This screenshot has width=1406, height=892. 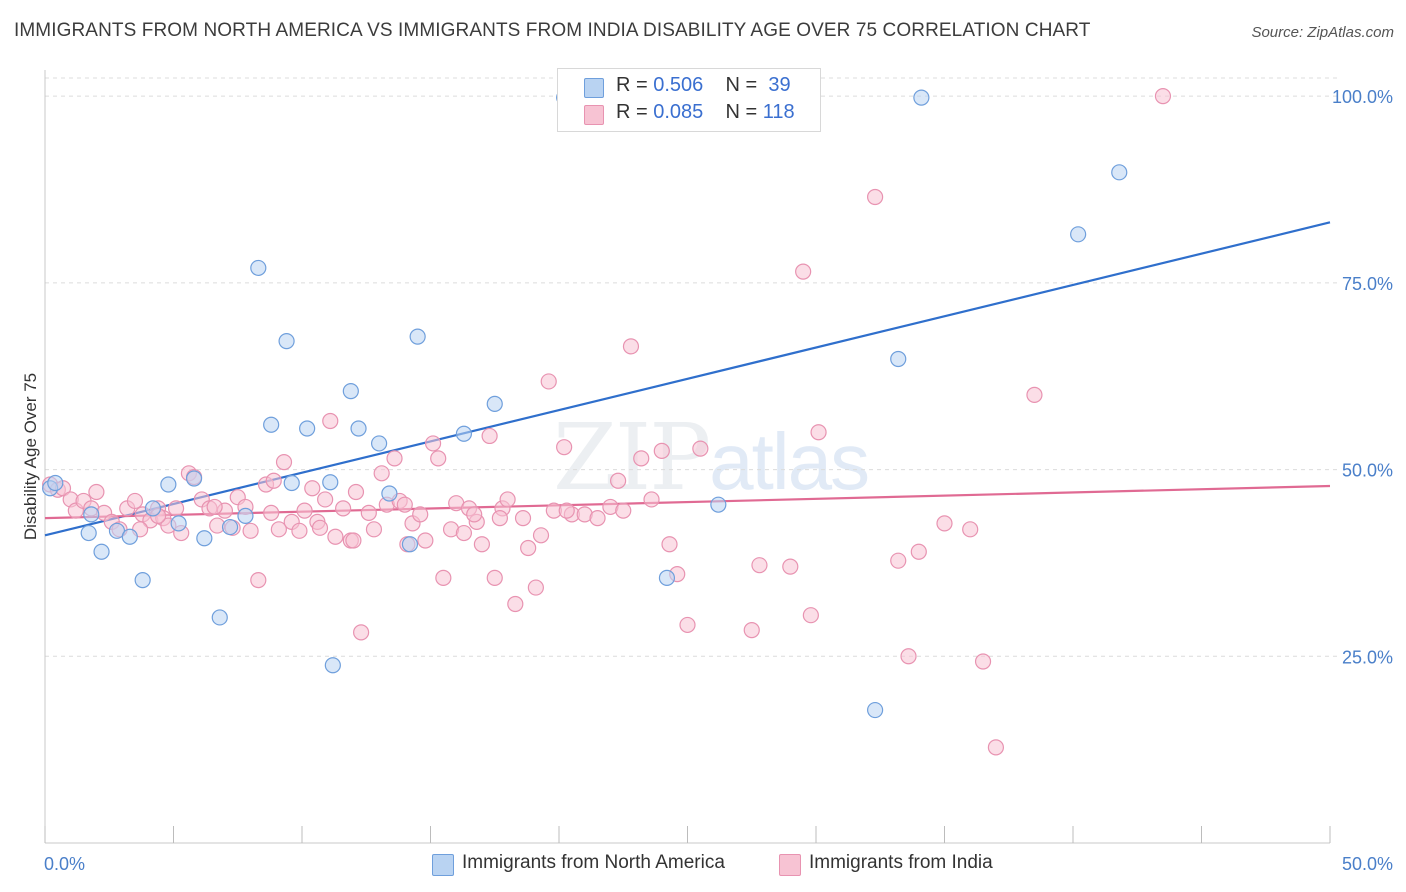 I want to click on legend-r-value: 0.506, so click(x=678, y=85).